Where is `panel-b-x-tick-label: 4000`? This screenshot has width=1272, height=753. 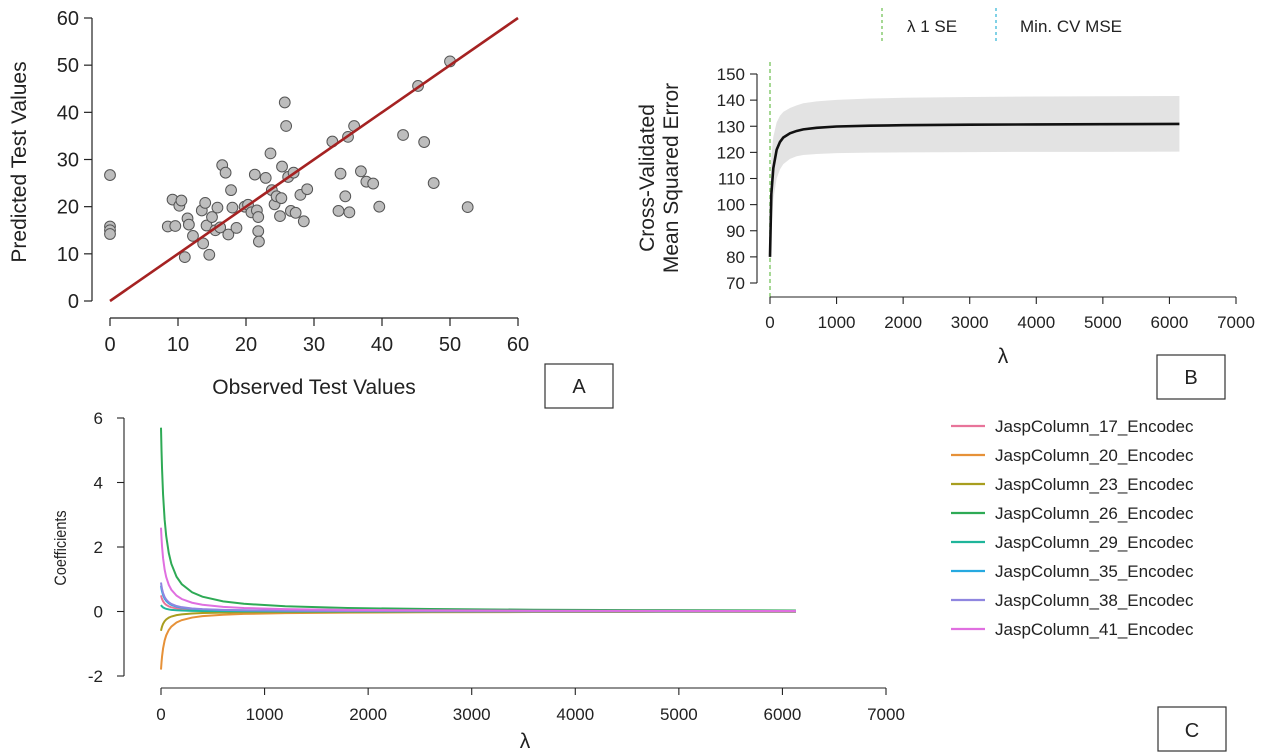 panel-b-x-tick-label: 4000 is located at coordinates (1036, 322).